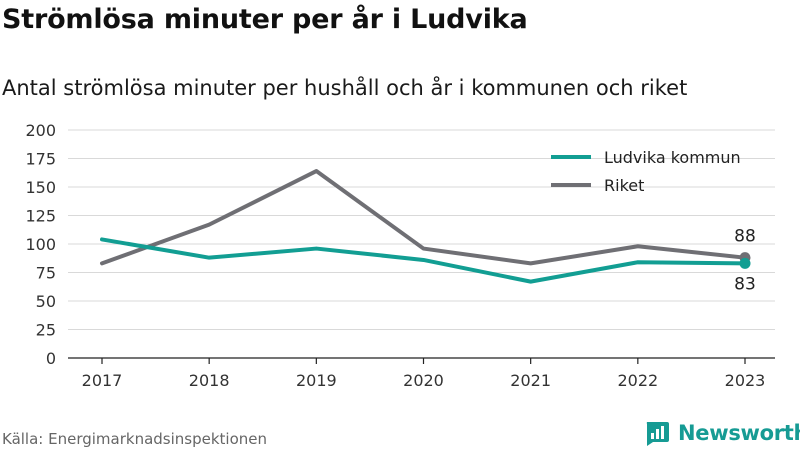 The width and height of the screenshot is (800, 450). What do you see at coordinates (316, 380) in the screenshot?
I see `x-tick-label: 2019` at bounding box center [316, 380].